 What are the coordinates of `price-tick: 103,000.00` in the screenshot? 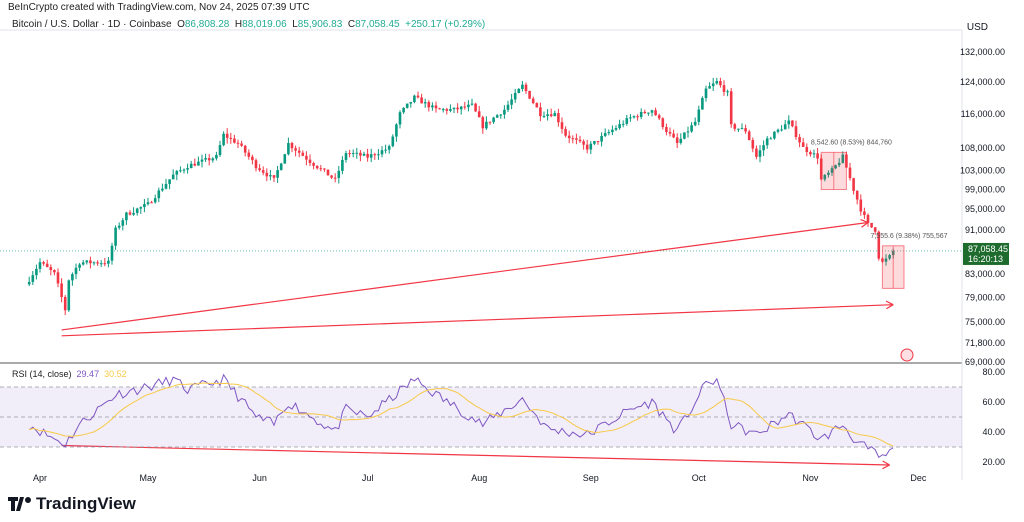 It's located at (982, 171).